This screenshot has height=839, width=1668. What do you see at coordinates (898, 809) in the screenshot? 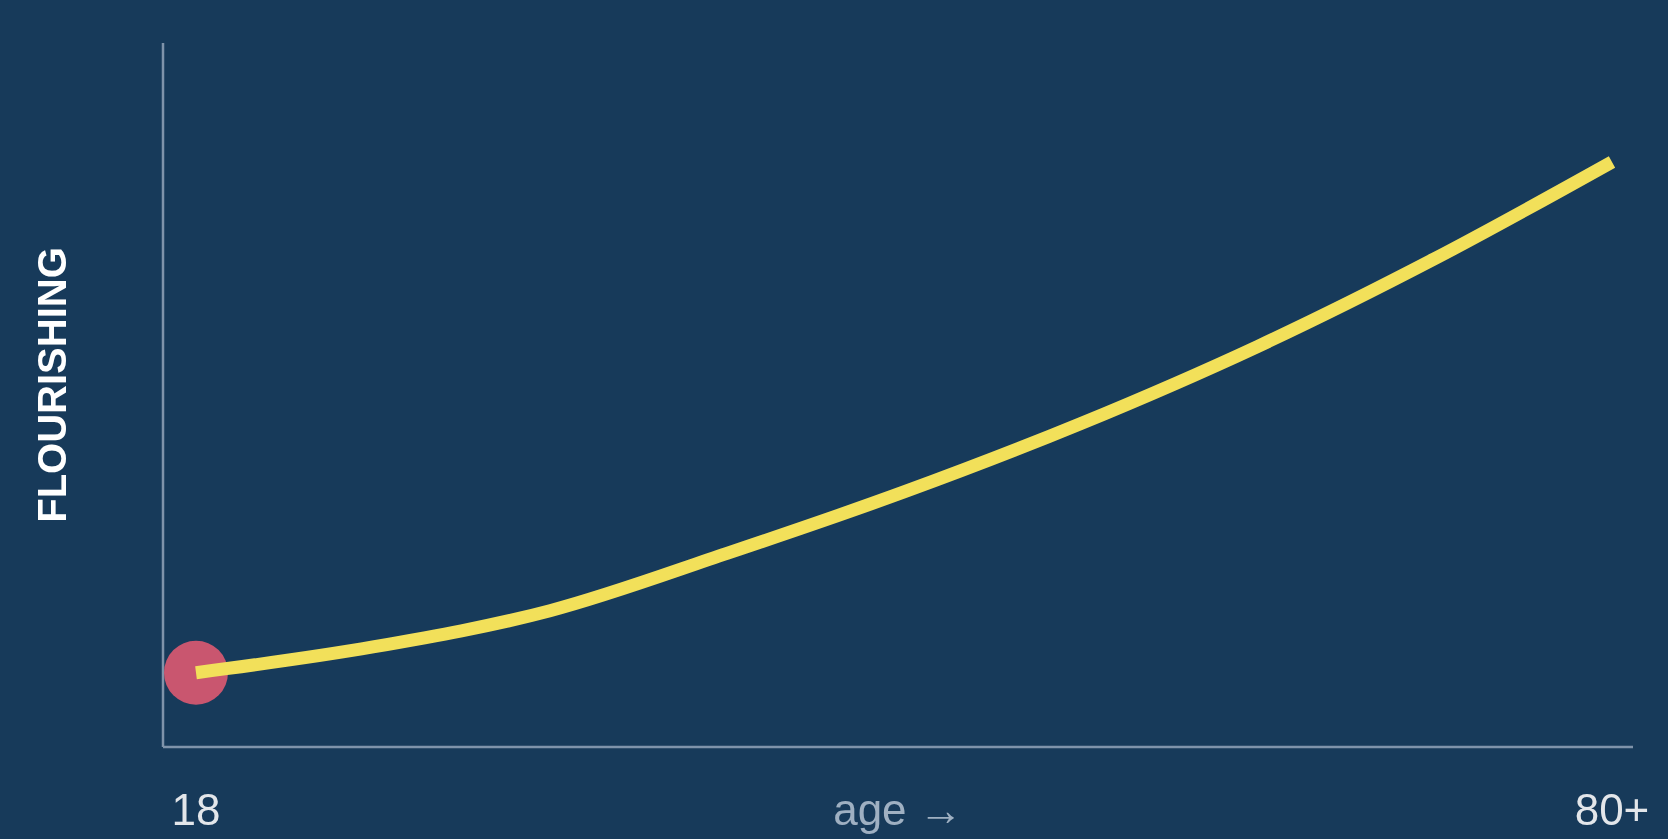
I see `x-axis-title: age →` at bounding box center [898, 809].